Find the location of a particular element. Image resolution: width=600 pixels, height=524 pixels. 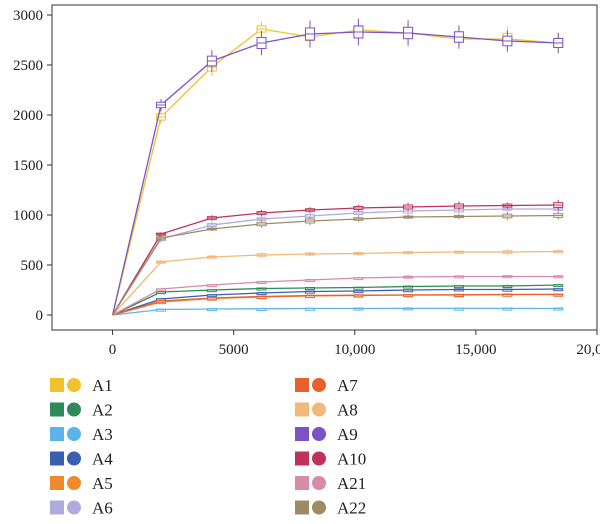

series-a8 is located at coordinates (338, 282).